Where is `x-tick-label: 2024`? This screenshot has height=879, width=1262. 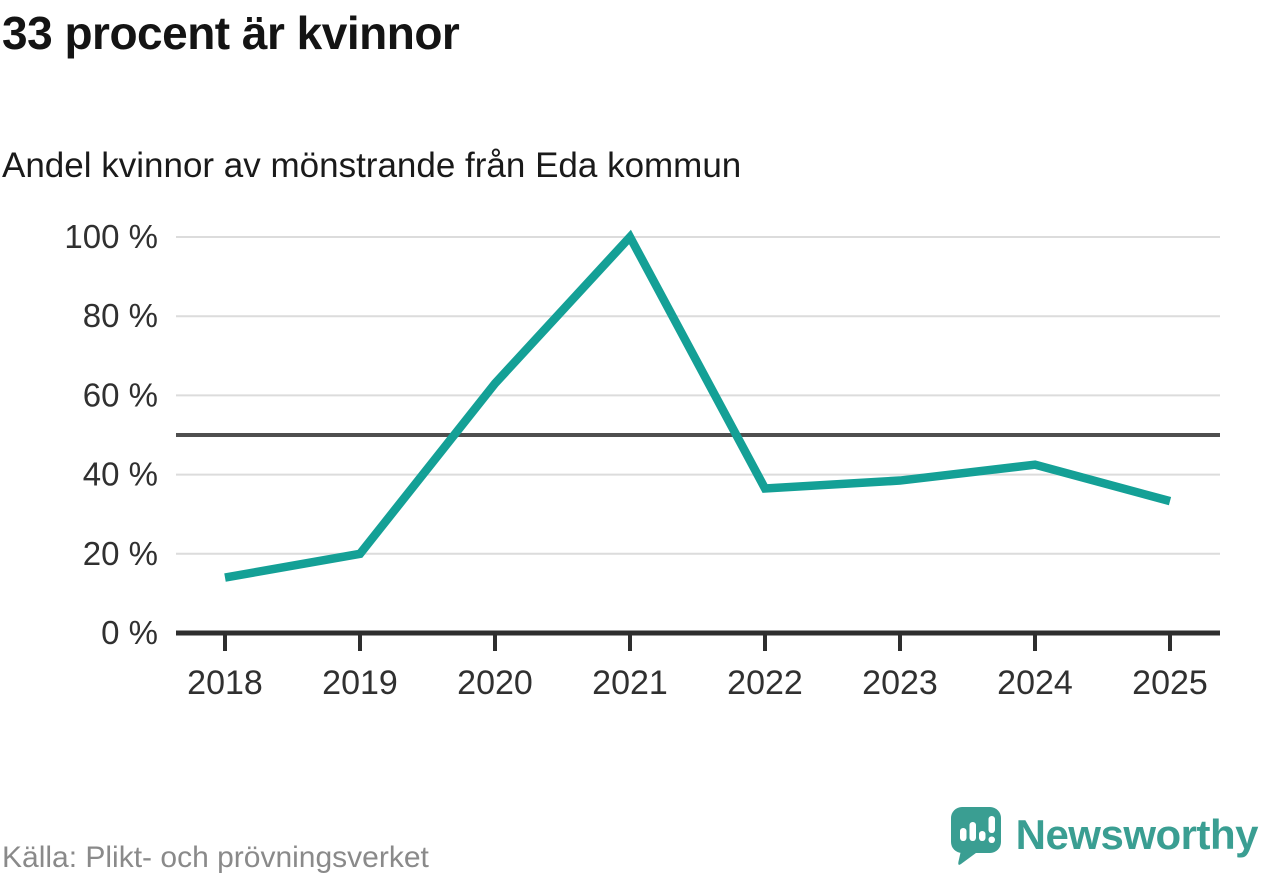
x-tick-label: 2024 is located at coordinates (1035, 683).